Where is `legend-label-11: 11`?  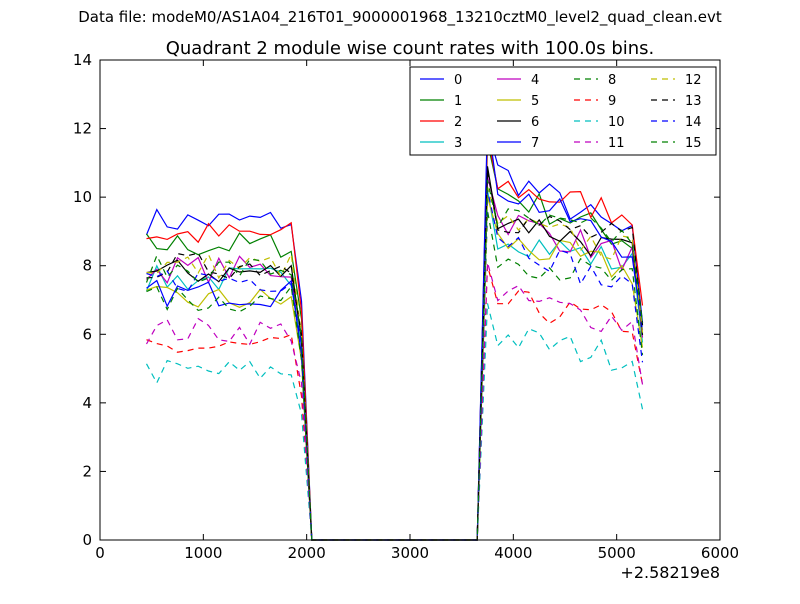
legend-label-11: 11 is located at coordinates (616, 143).